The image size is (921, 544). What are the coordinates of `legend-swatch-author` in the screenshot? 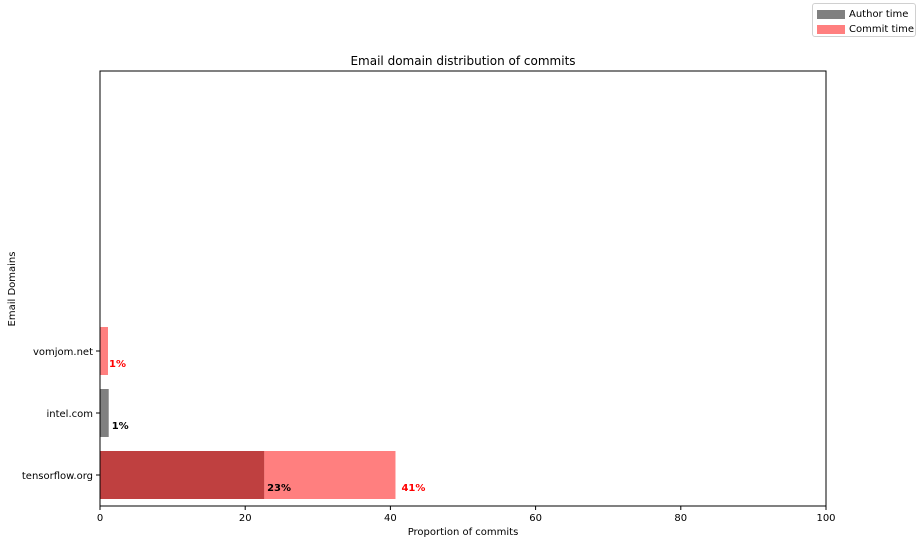 It's located at (831, 14).